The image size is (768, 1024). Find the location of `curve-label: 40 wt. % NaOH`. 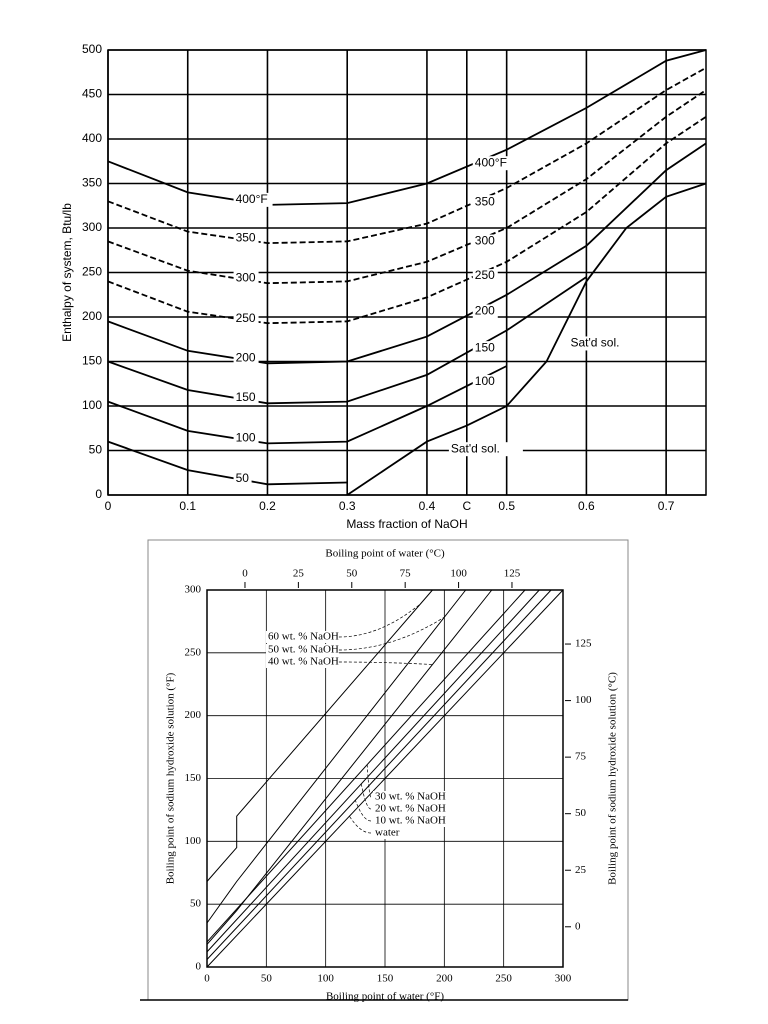

curve-label: 40 wt. % NaOH is located at coordinates (303, 662).